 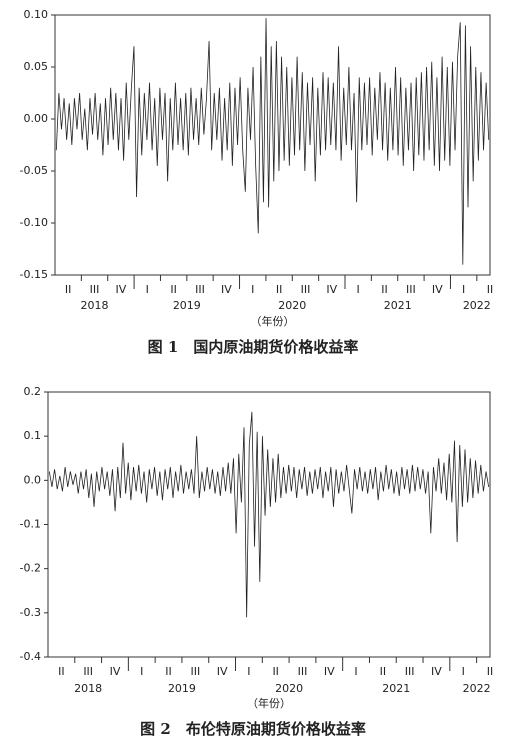 I want to click on y-tick-label: 0.1, so click(x=33, y=435).